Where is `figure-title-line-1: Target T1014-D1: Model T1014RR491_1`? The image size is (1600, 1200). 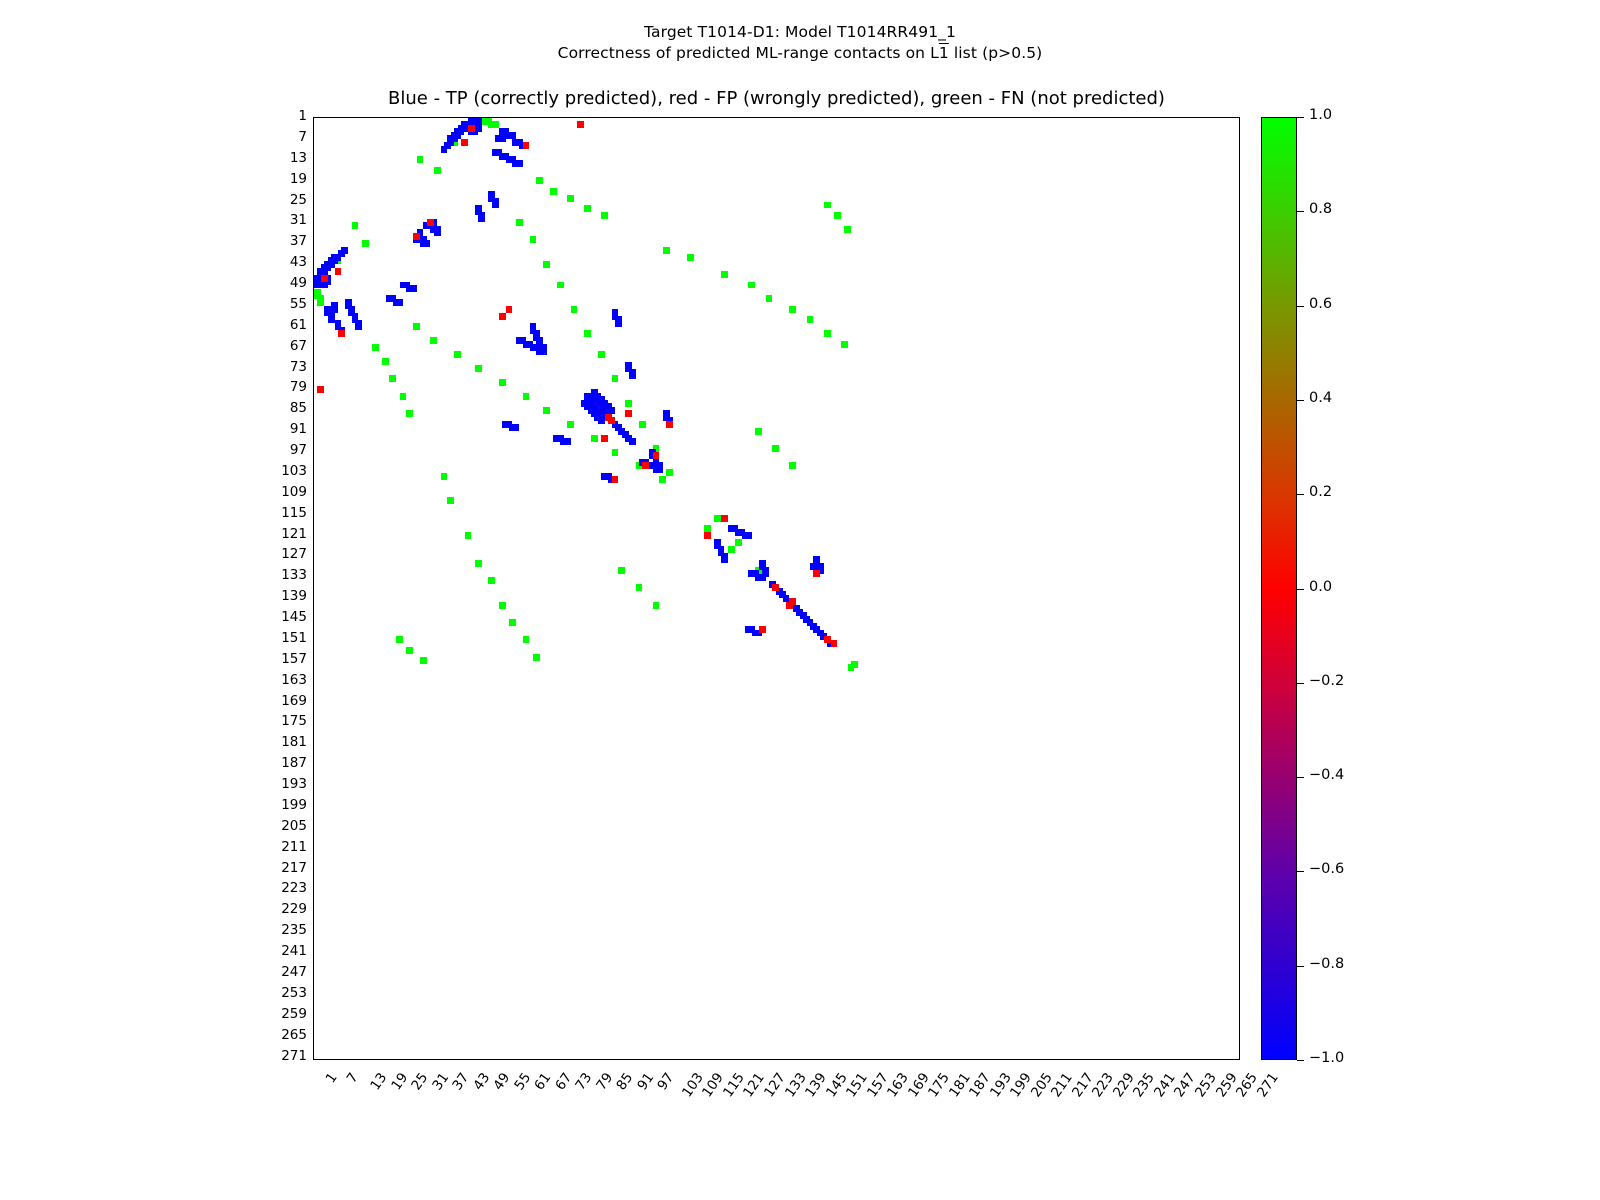 figure-title-line-1: Target T1014-D1: Model T1014RR491_1 is located at coordinates (800, 32).